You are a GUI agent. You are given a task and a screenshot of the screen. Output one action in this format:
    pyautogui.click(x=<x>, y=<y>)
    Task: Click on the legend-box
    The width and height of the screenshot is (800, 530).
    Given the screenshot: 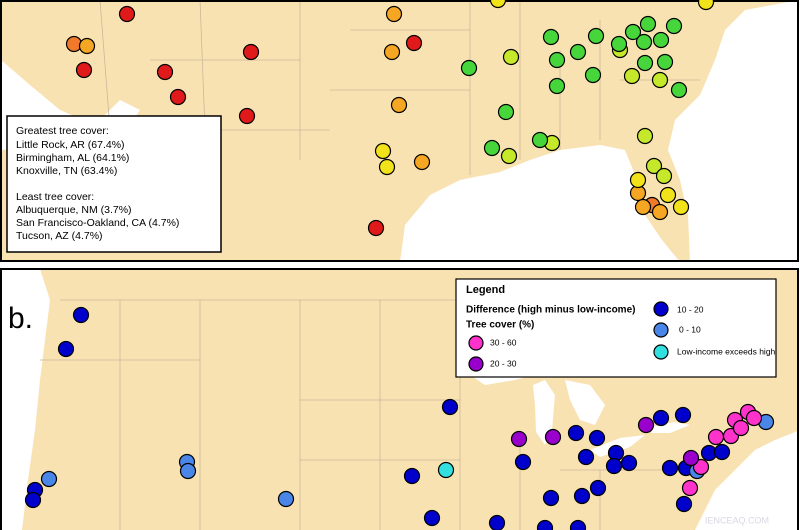 What is the action you would take?
    pyautogui.click(x=616, y=328)
    